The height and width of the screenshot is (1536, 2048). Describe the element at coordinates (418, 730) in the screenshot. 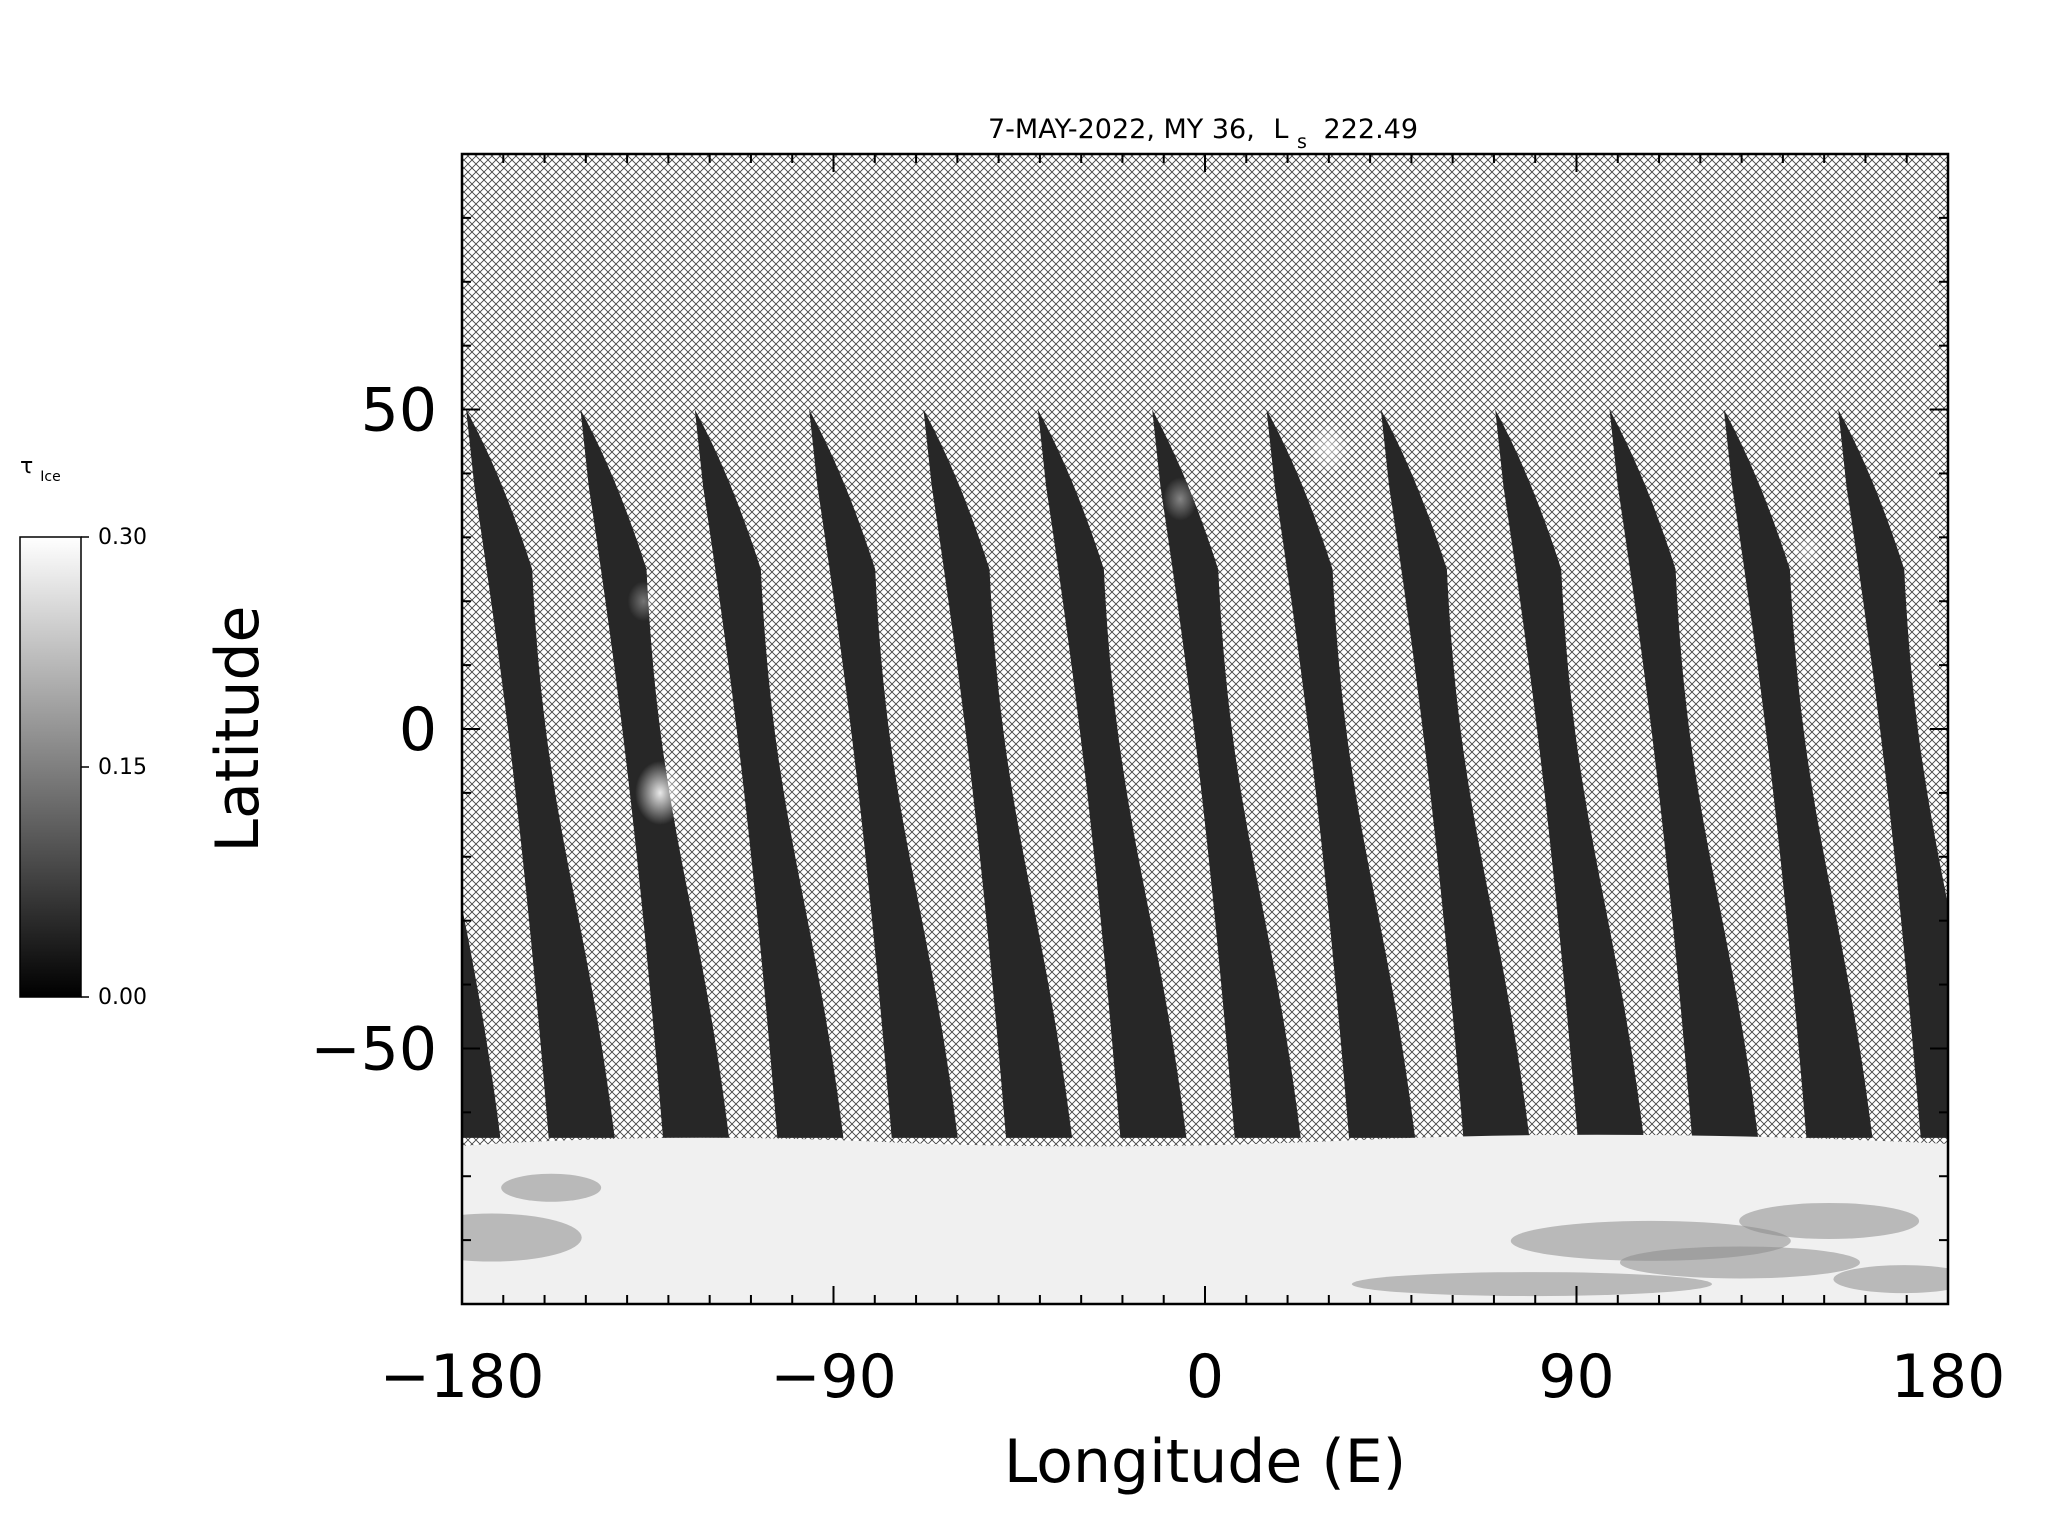

I see `y-tick-label: 0` at that location.